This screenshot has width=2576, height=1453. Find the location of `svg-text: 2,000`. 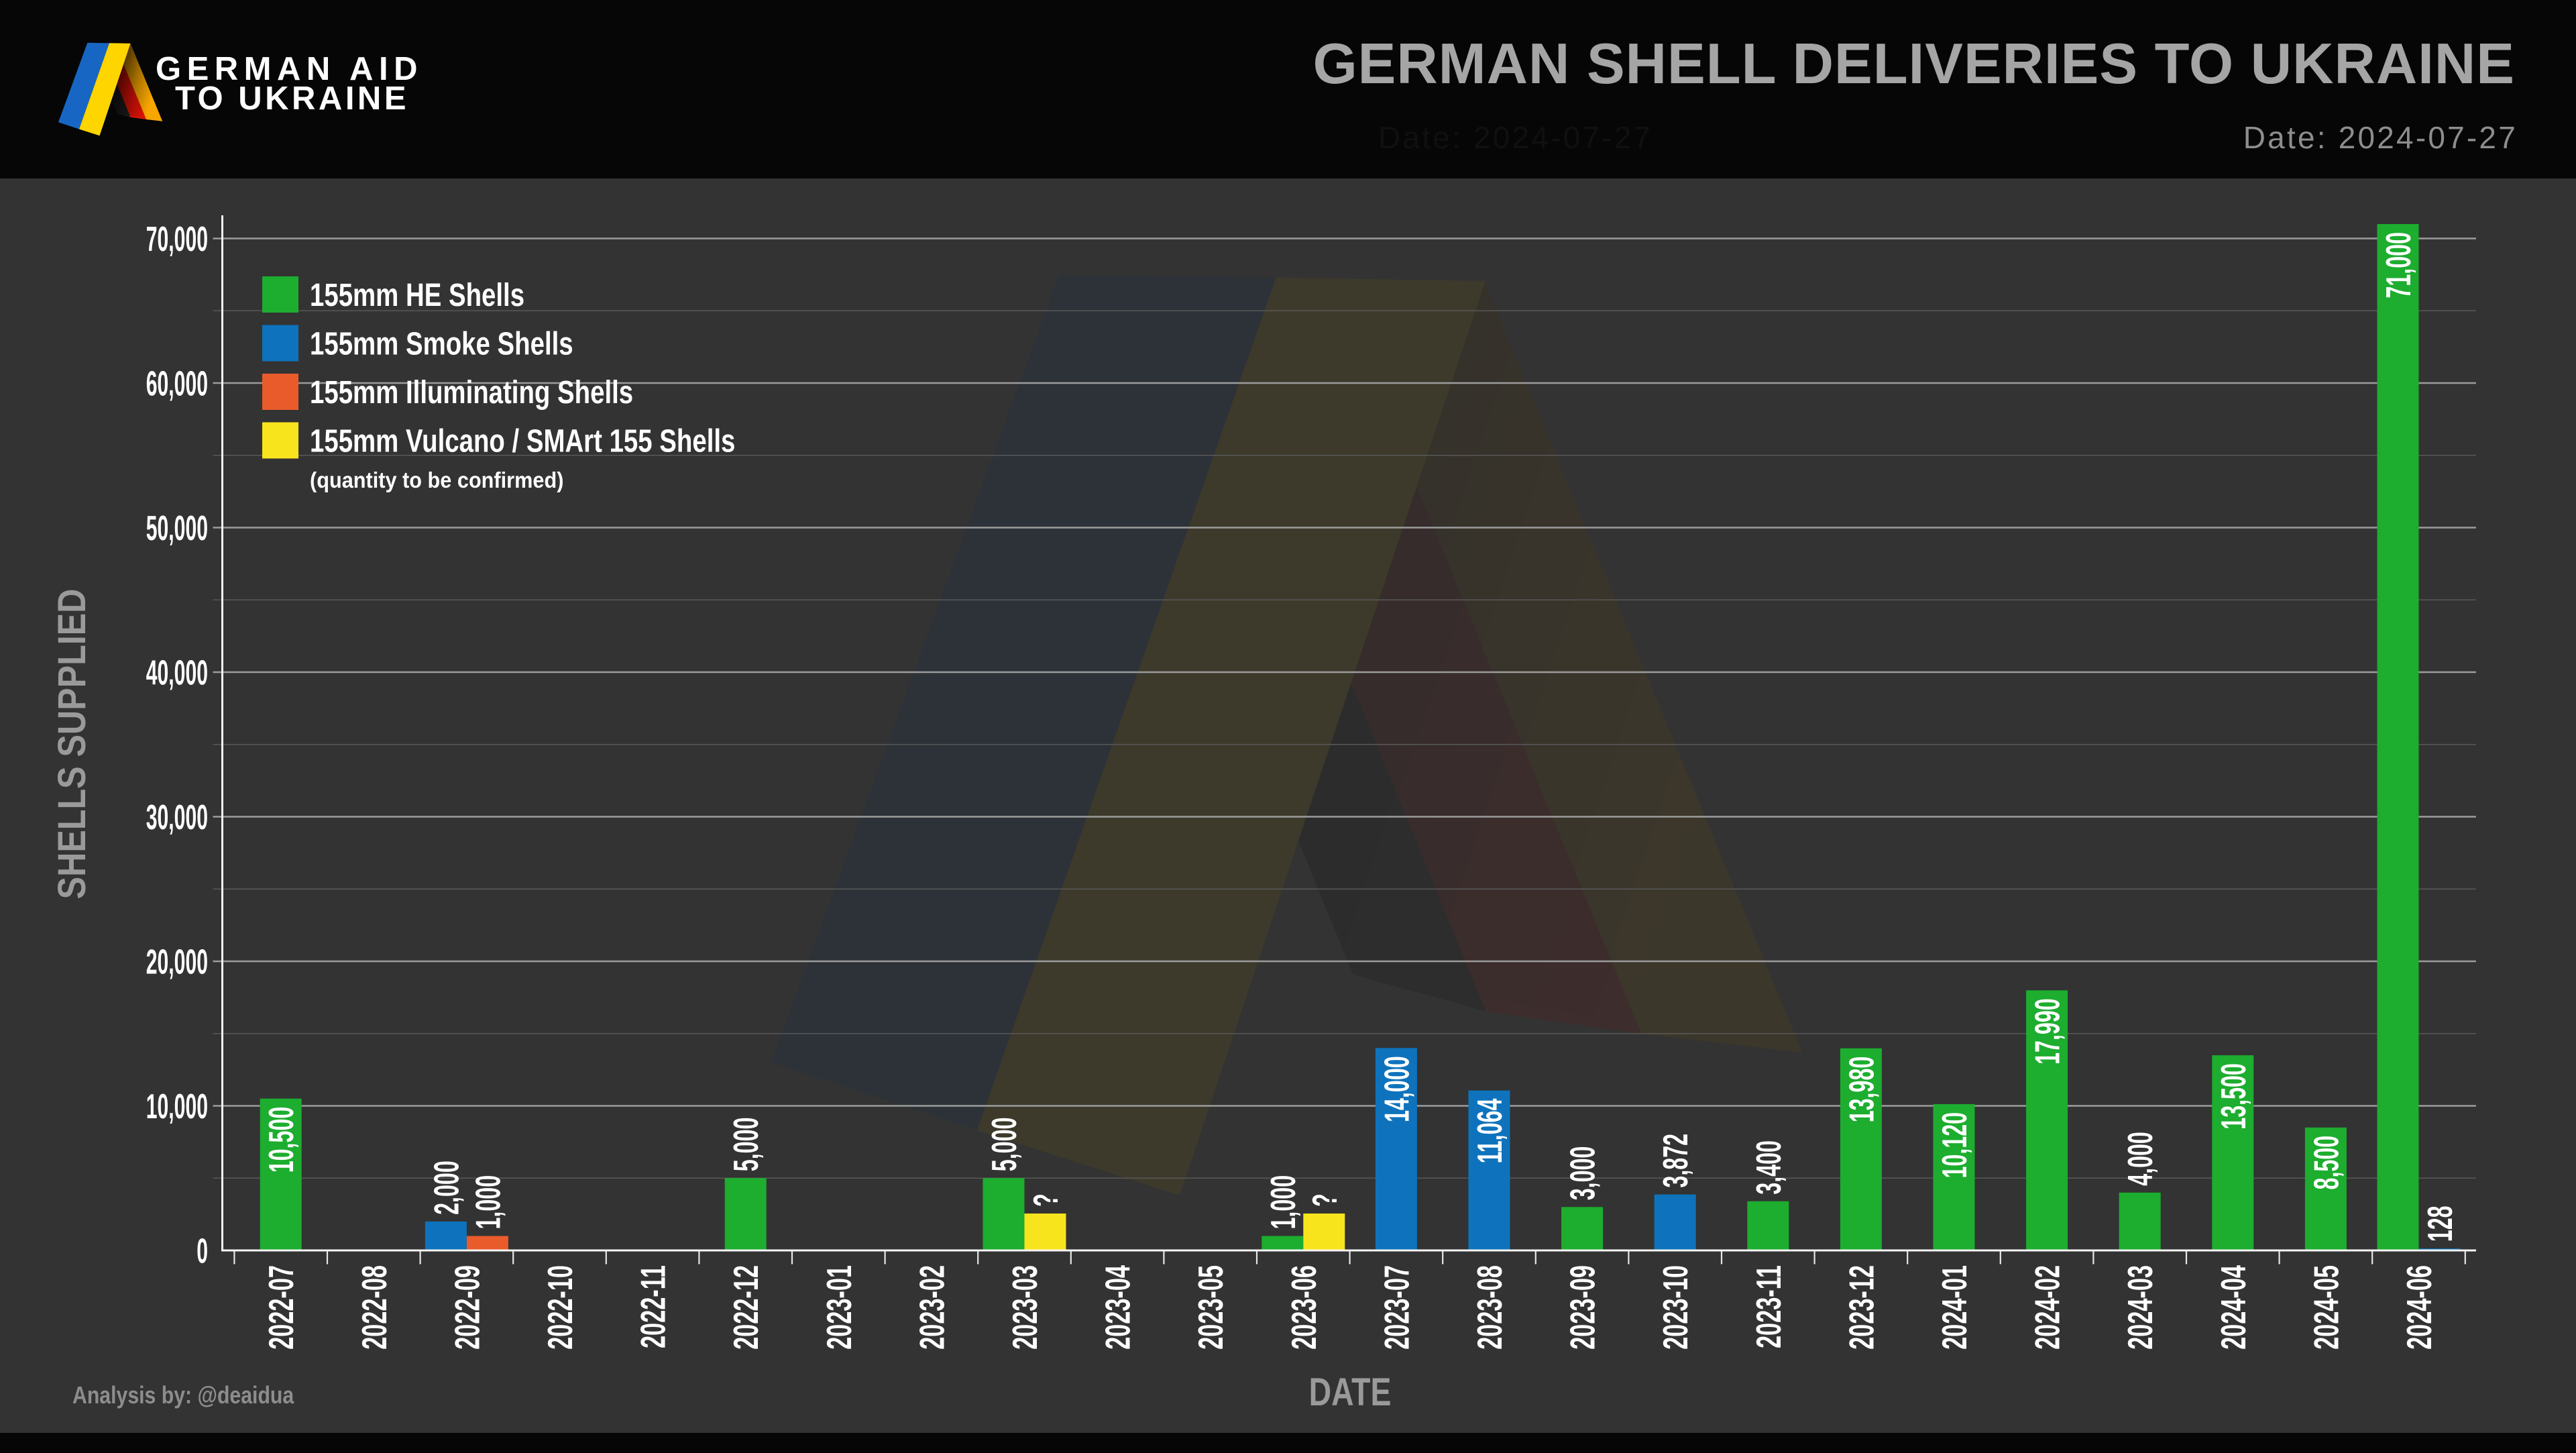

svg-text: 2,000 is located at coordinates (447, 1188).